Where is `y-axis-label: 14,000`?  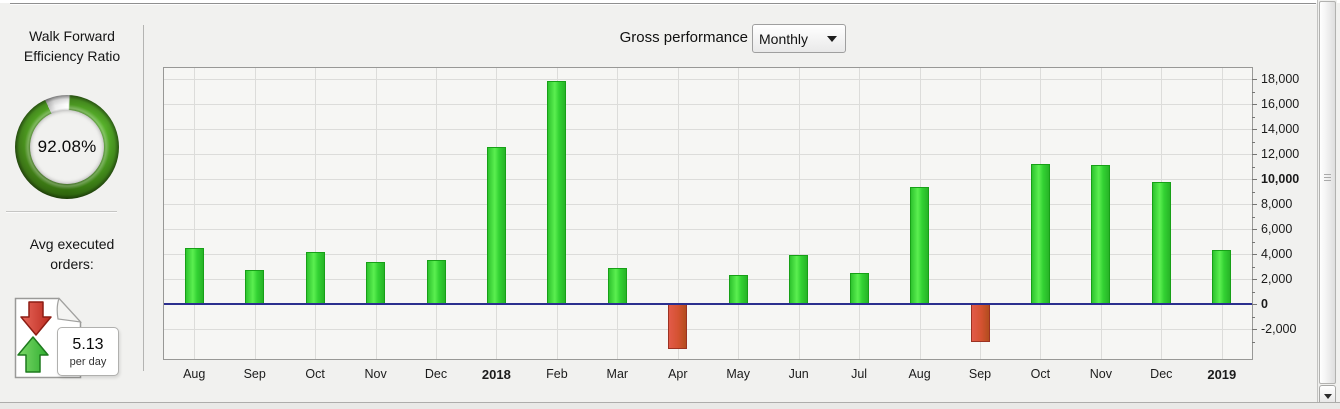 y-axis-label: 14,000 is located at coordinates (1280, 129).